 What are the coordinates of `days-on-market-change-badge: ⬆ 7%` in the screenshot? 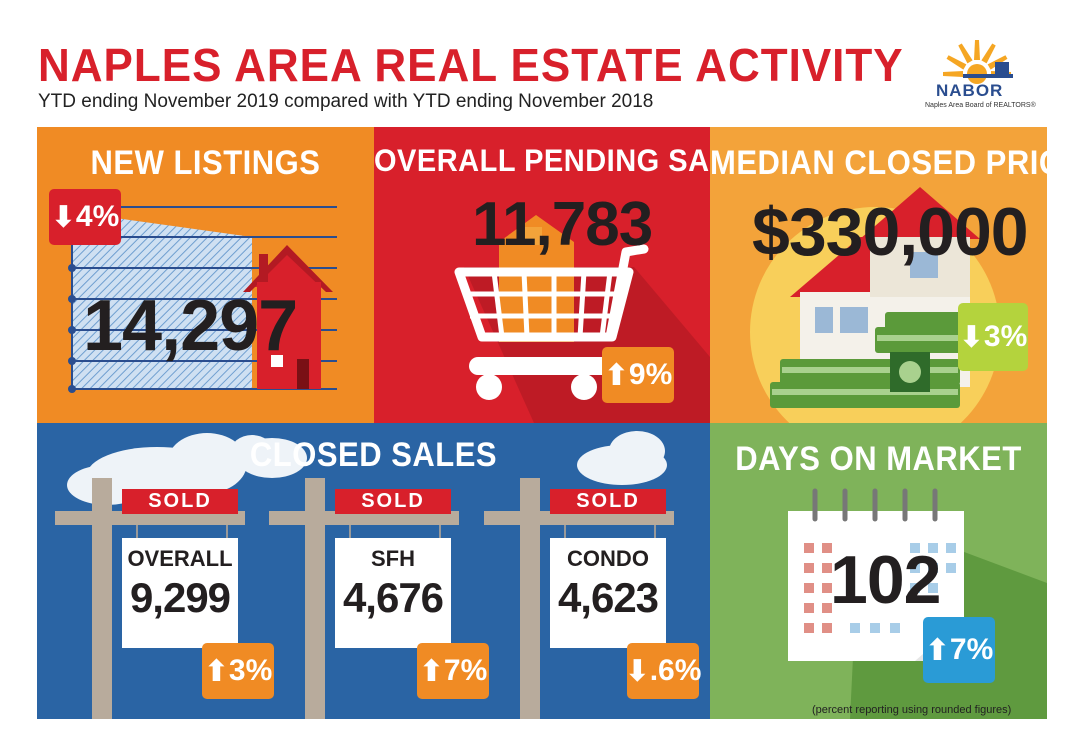 It's located at (959, 650).